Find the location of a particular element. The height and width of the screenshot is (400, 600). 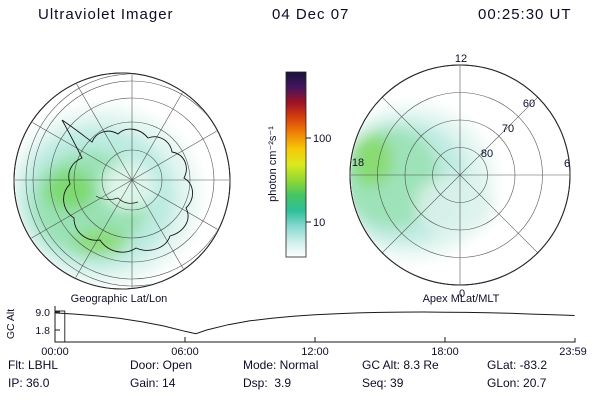

geographic-map-caption: Geographic Lat/Lon is located at coordinates (119, 299).